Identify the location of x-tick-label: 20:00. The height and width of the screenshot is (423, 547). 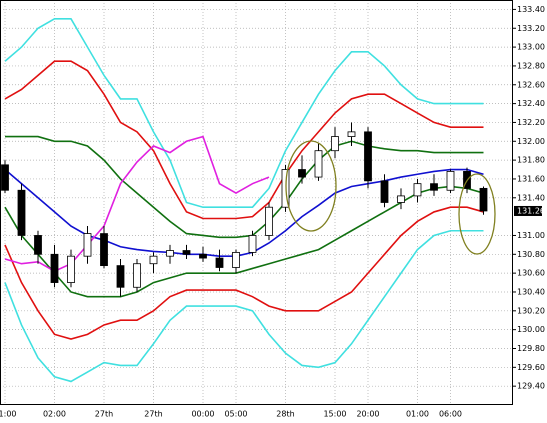
(367, 414).